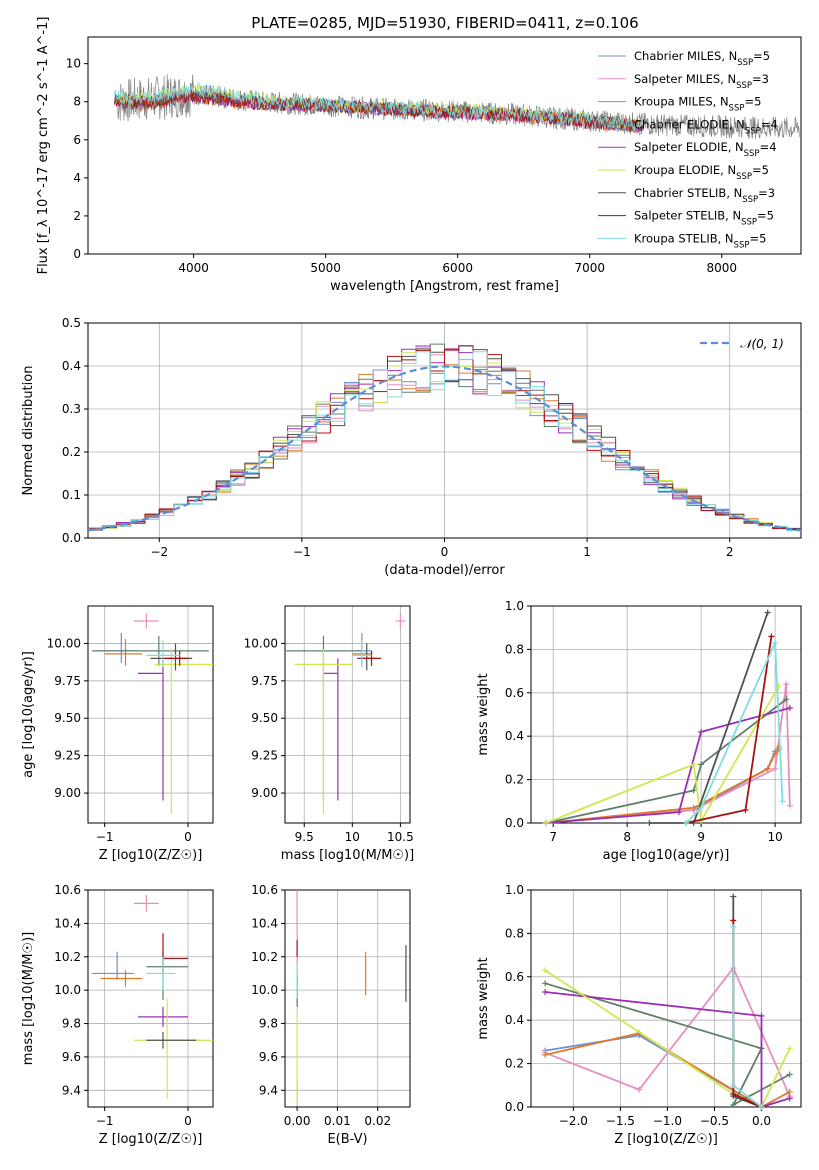 The height and width of the screenshot is (1170, 819). I want to click on residual-histograms: 𝒩(0, 1), so click(444, 434).